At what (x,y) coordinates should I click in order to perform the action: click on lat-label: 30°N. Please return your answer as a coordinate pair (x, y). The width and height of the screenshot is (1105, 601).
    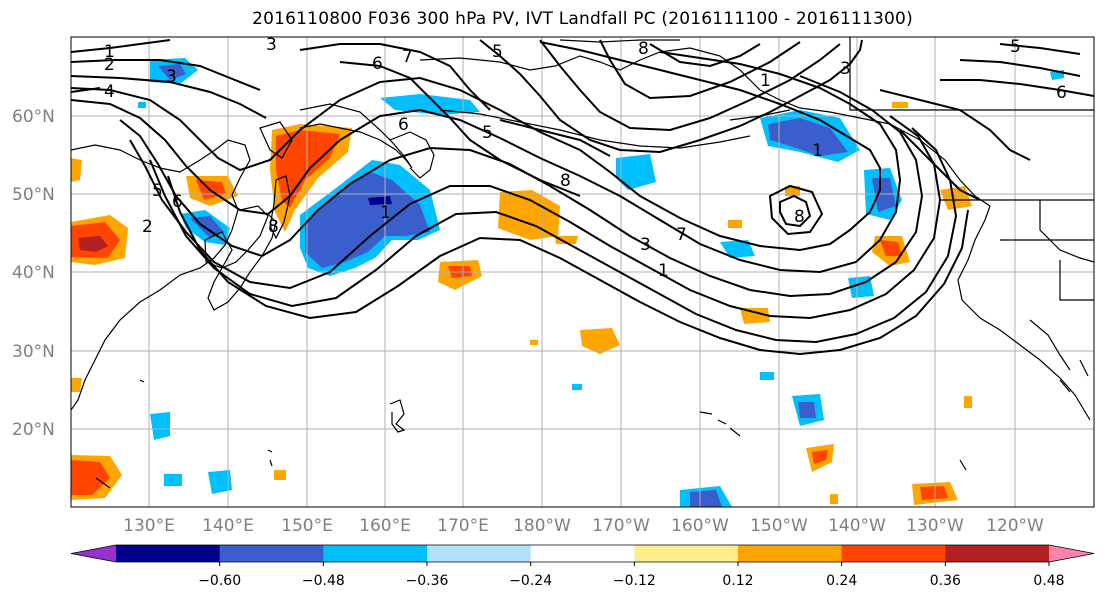
    Looking at the image, I should click on (33, 352).